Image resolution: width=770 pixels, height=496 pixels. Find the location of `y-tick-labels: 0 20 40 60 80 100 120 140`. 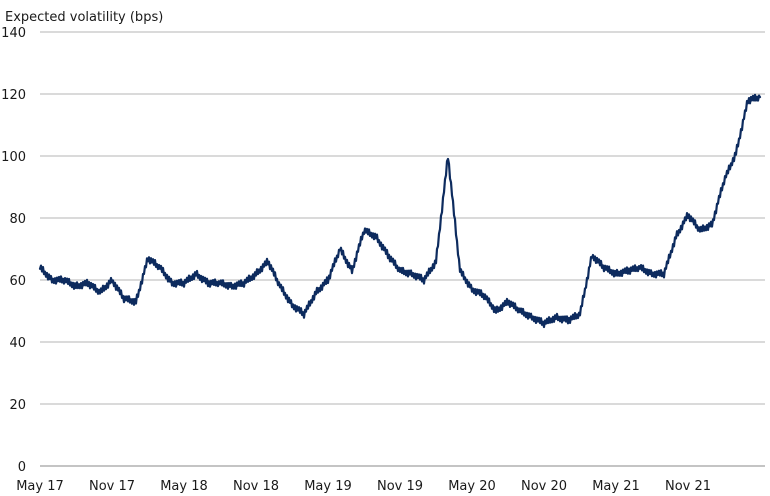

y-tick-labels: 0 20 40 60 80 100 120 140 is located at coordinates (13, 250).